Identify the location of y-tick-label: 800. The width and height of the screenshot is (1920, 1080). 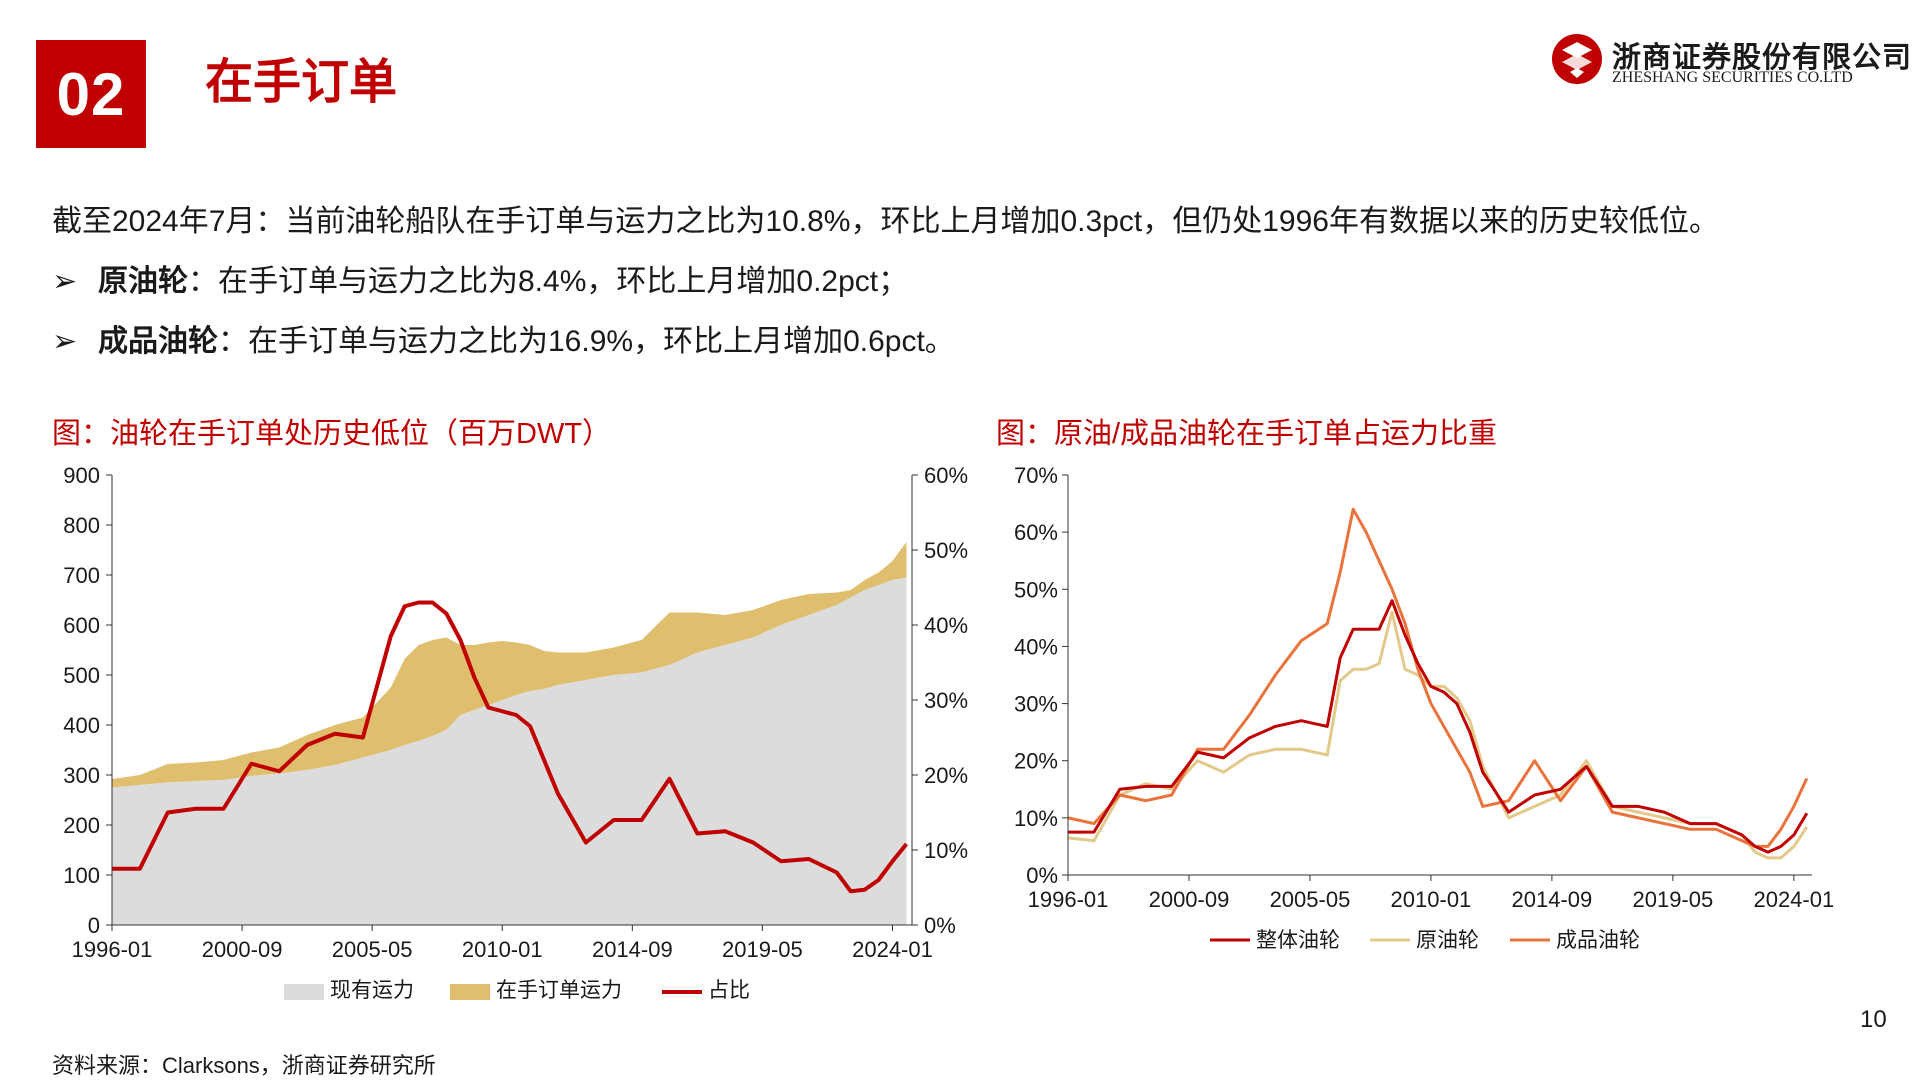
(81, 525).